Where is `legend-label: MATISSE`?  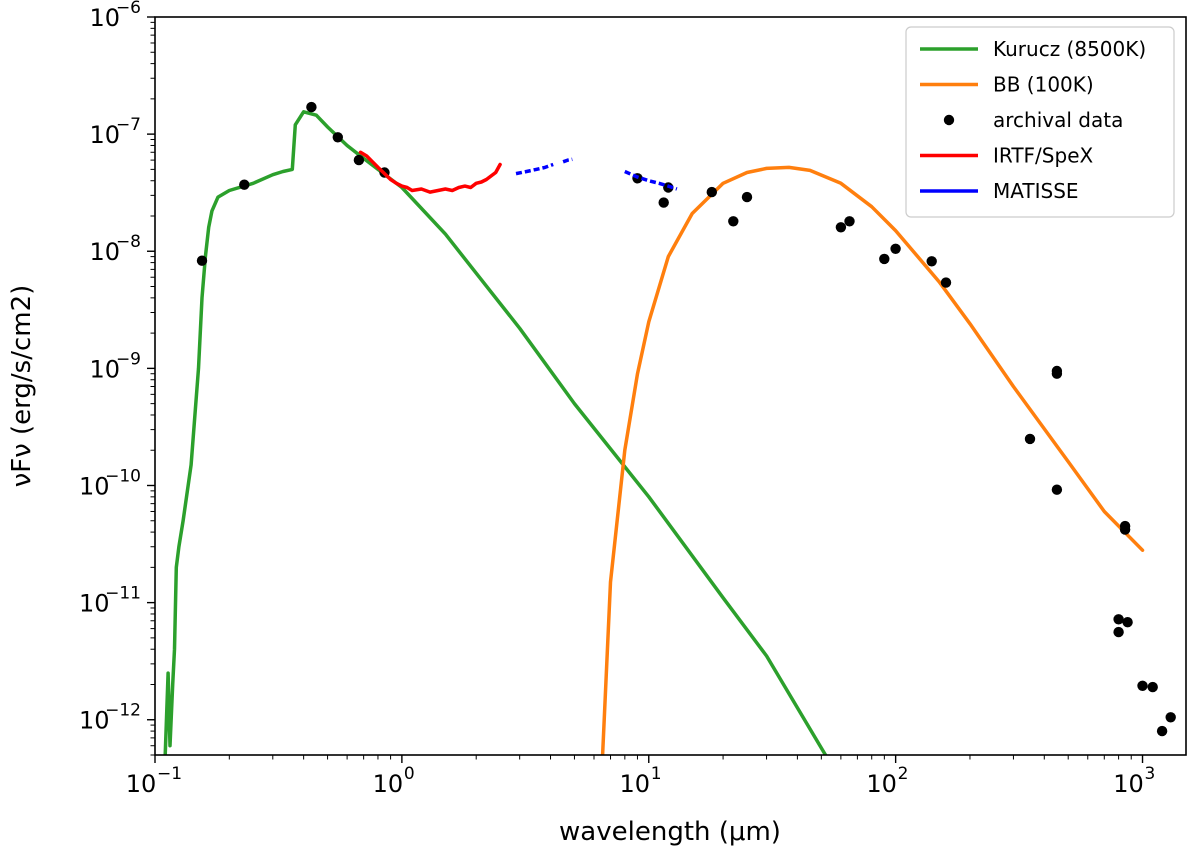 legend-label: MATISSE is located at coordinates (1036, 191).